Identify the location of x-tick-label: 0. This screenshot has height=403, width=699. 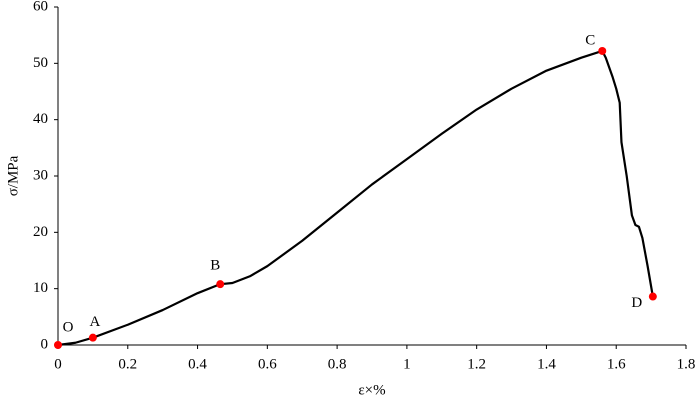
(58, 364).